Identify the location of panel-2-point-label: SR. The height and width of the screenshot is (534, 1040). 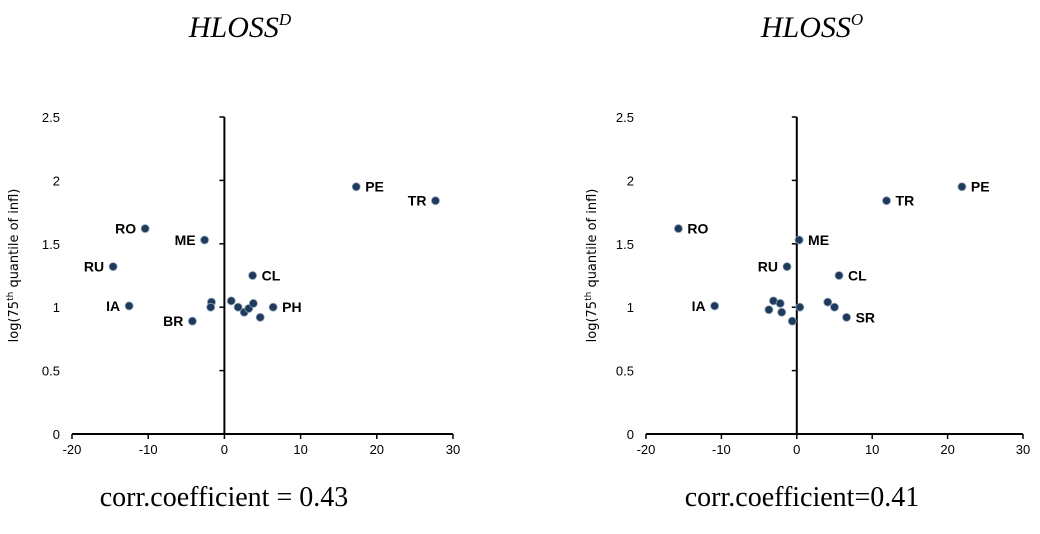
(865, 317).